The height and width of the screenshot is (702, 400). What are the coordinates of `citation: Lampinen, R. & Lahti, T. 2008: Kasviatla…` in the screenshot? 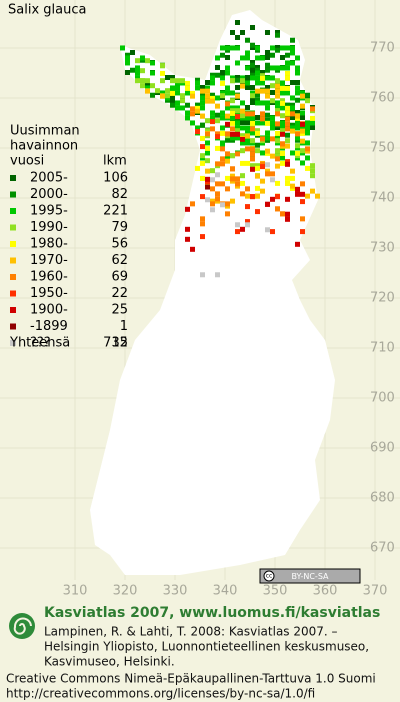 It's located at (191, 632).